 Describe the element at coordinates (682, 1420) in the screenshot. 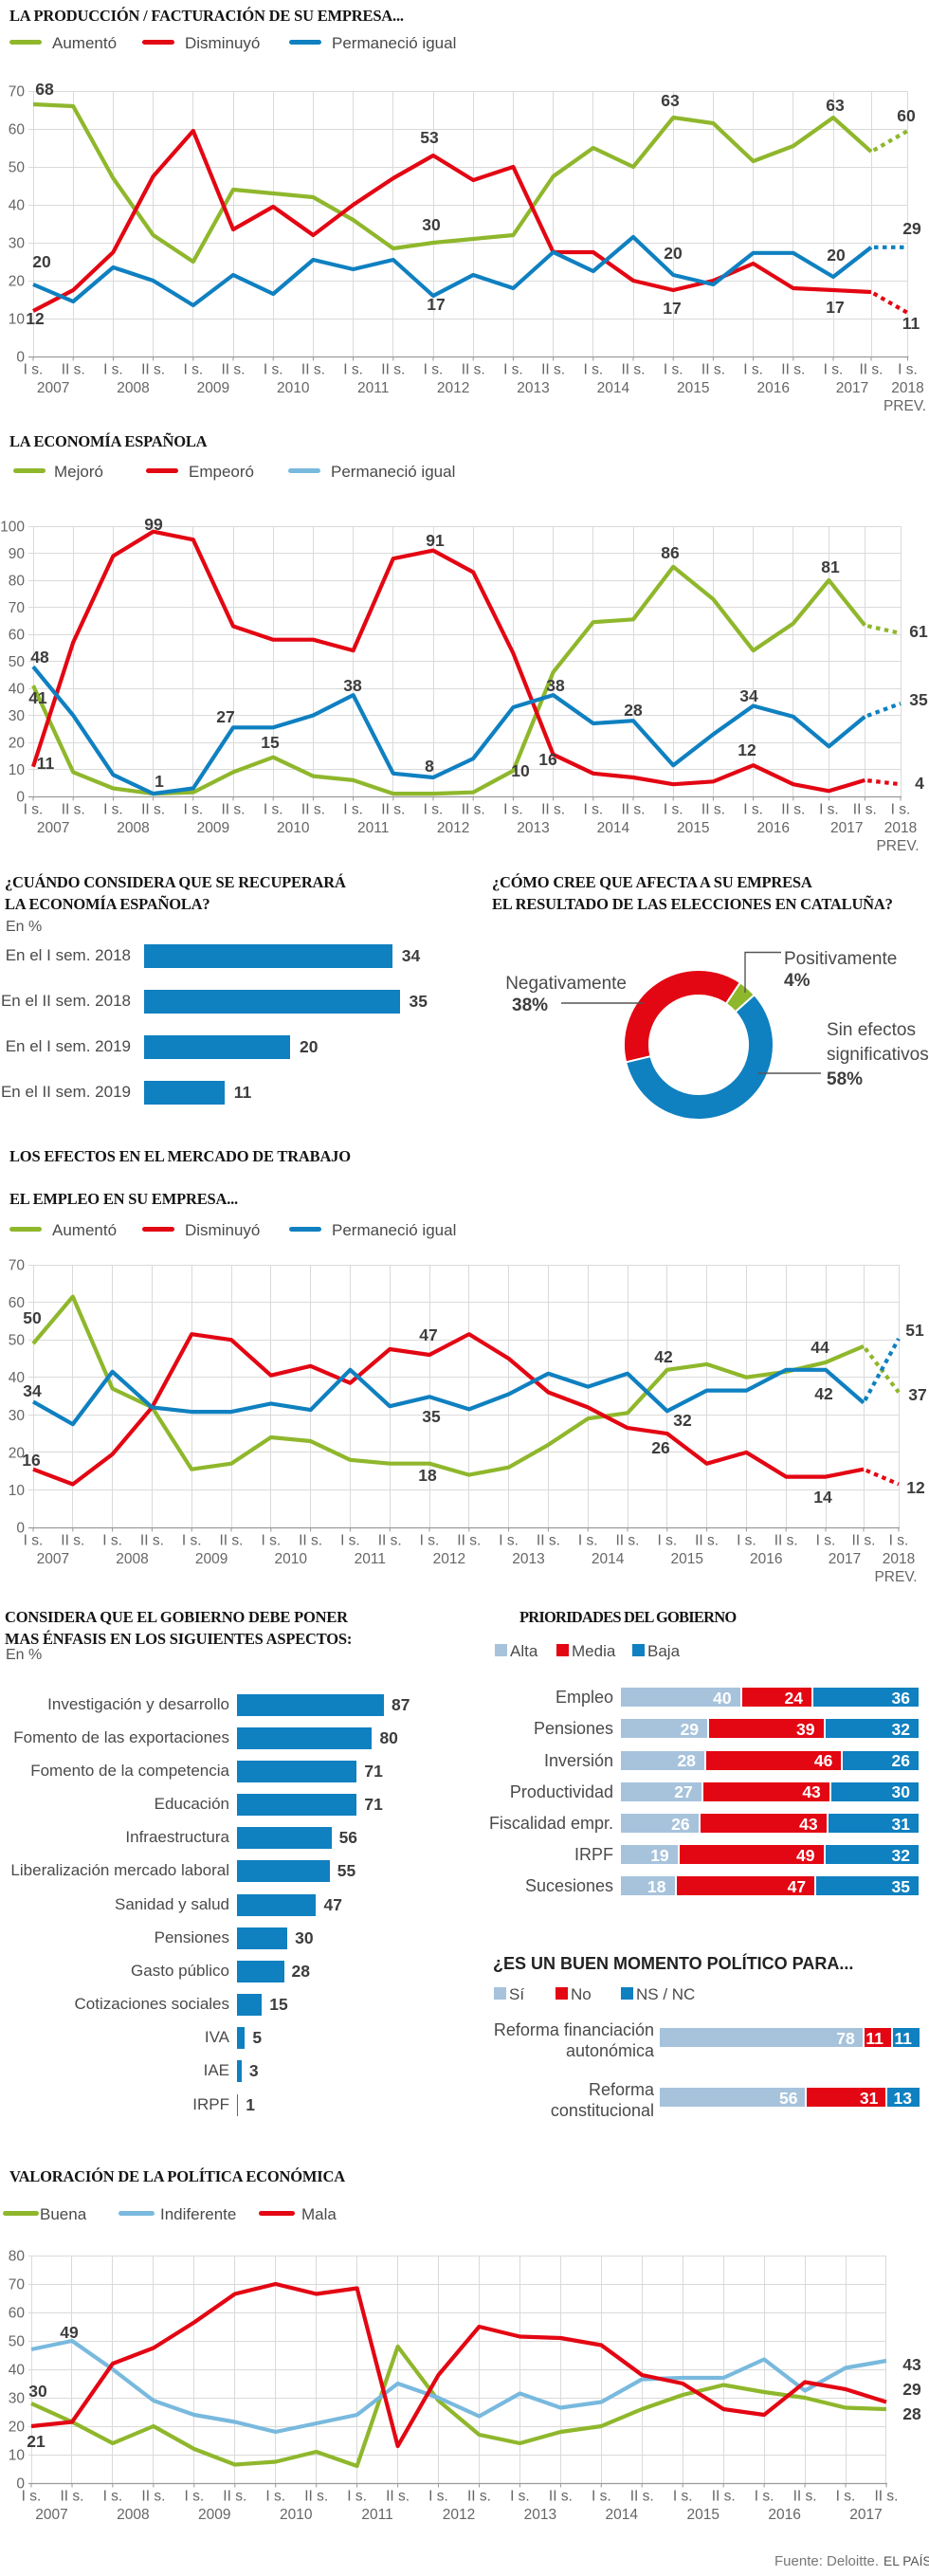

I see `svg-text: 32` at that location.